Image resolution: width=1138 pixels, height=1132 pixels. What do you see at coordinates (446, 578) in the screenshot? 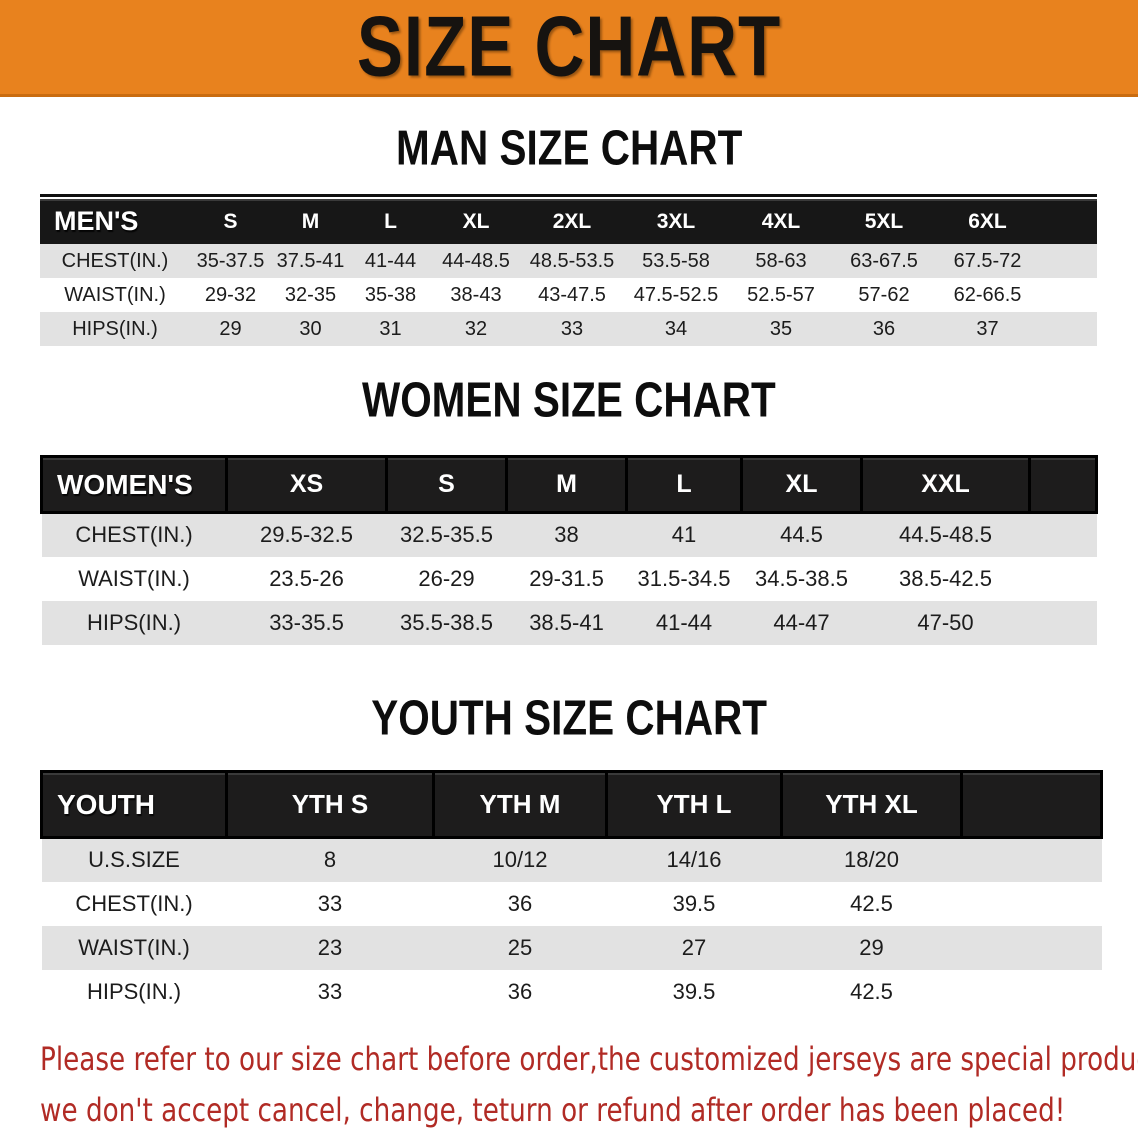
I see `measure-value-cell: 26-29` at bounding box center [446, 578].